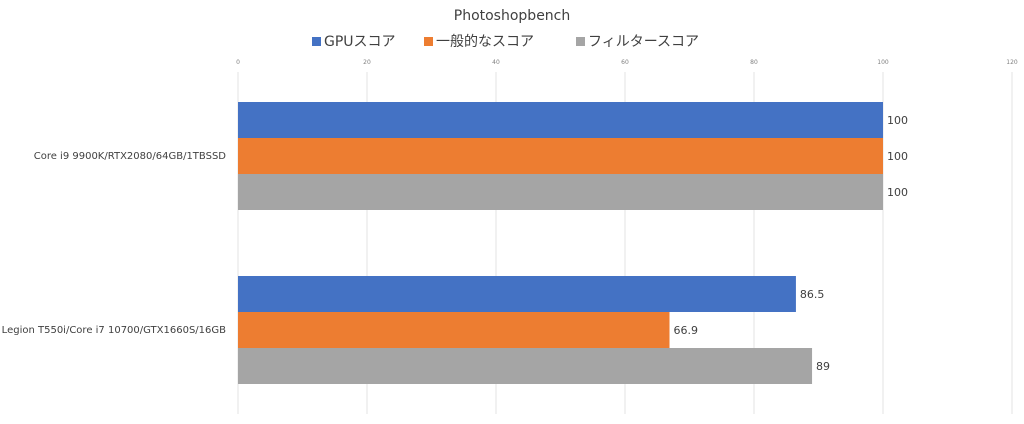 The image size is (1024, 424). Describe the element at coordinates (754, 62) in the screenshot. I see `tick-label: 80` at that location.